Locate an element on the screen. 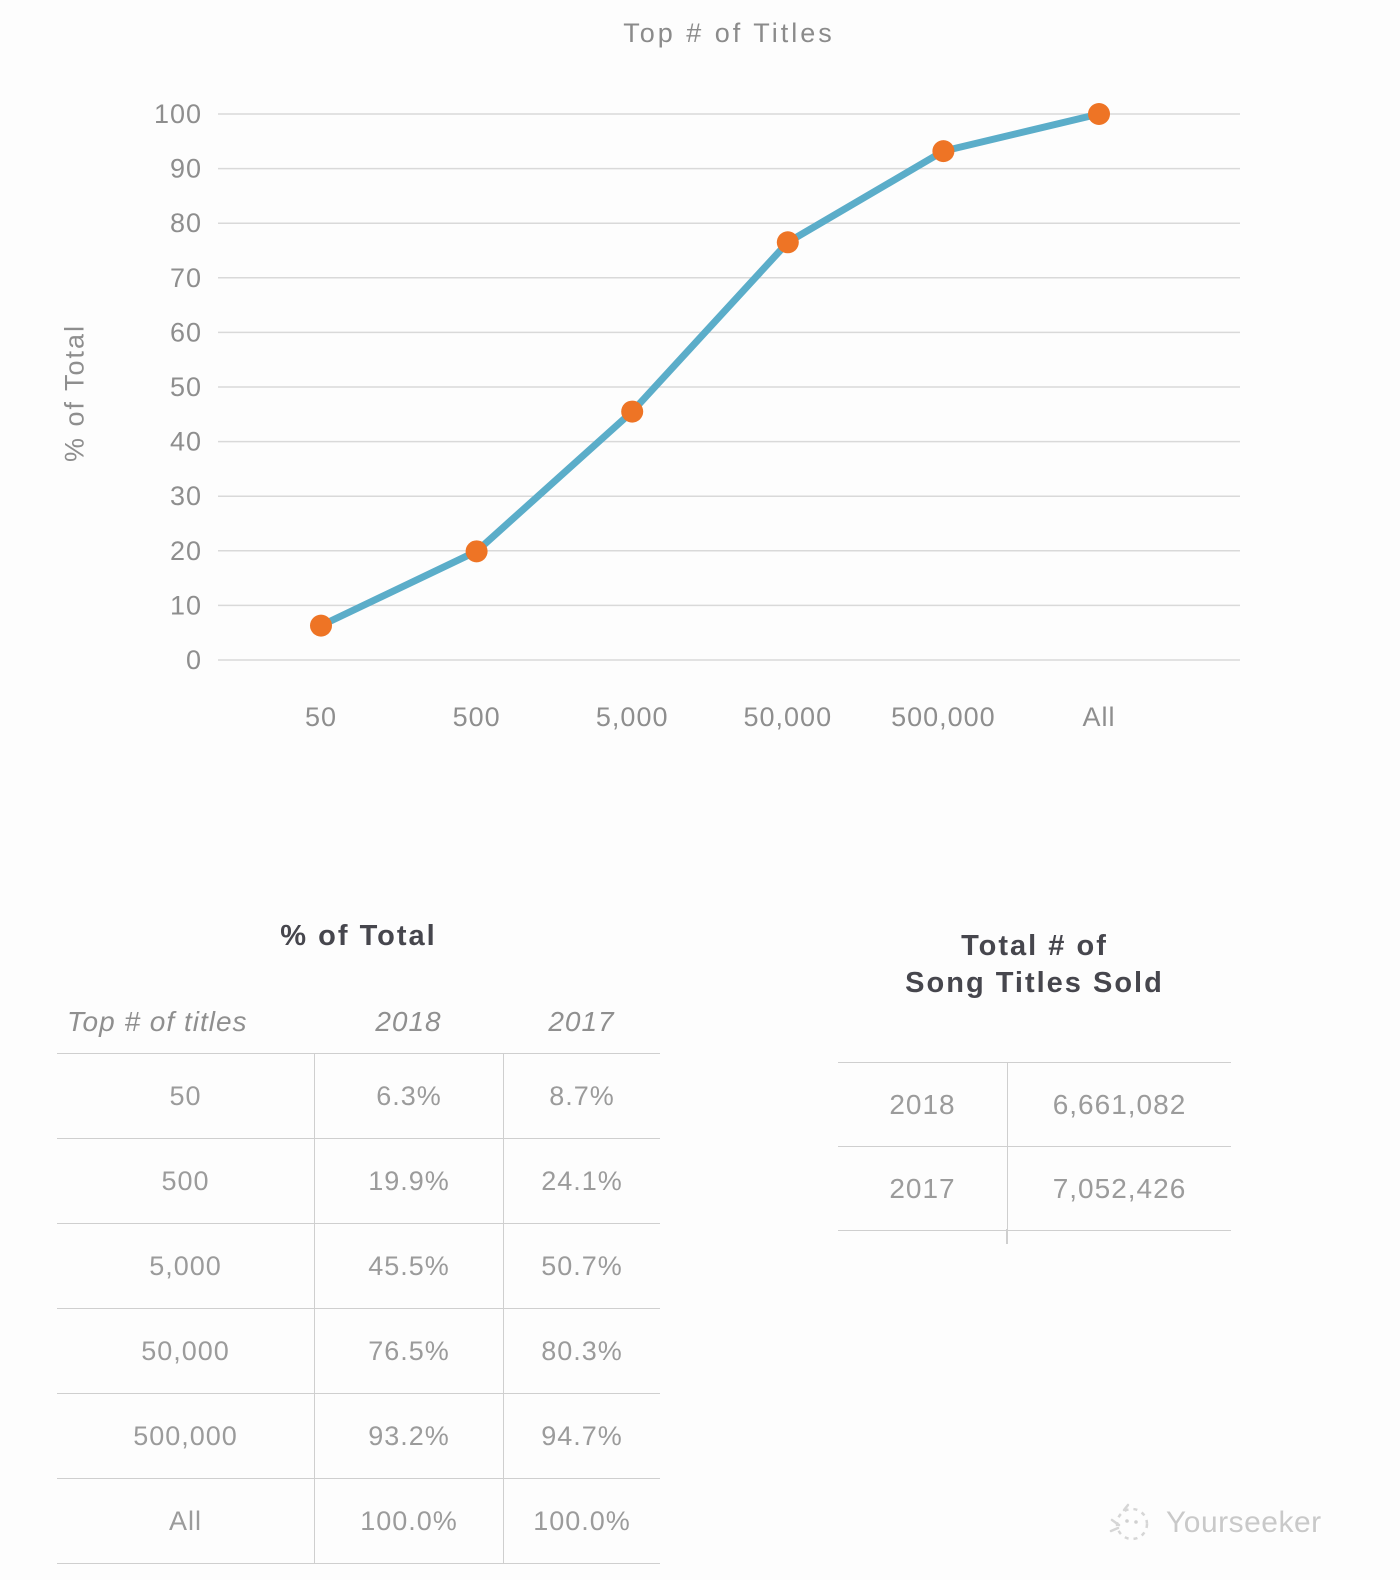 The image size is (1400, 1580). table-row: 500 19.9% 24.1% is located at coordinates (358, 1181).